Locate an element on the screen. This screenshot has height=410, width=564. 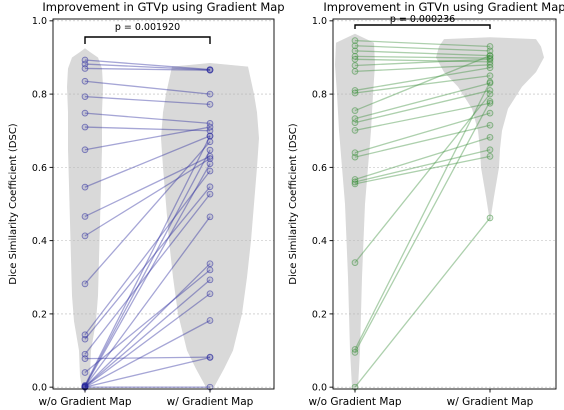
violin-without is located at coordinates (355, 210).